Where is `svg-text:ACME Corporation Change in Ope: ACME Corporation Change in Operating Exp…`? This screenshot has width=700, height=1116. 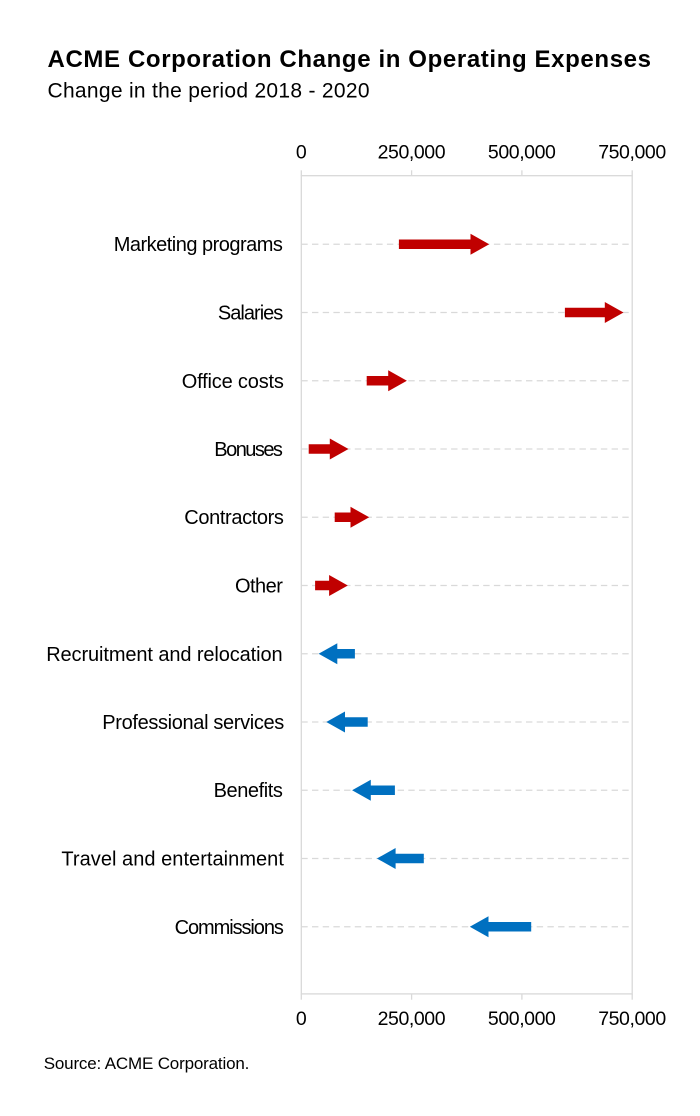 svg-text:ACME Corporation Change in Ope: ACME Corporation Change in Operating Exp… is located at coordinates (350, 59).